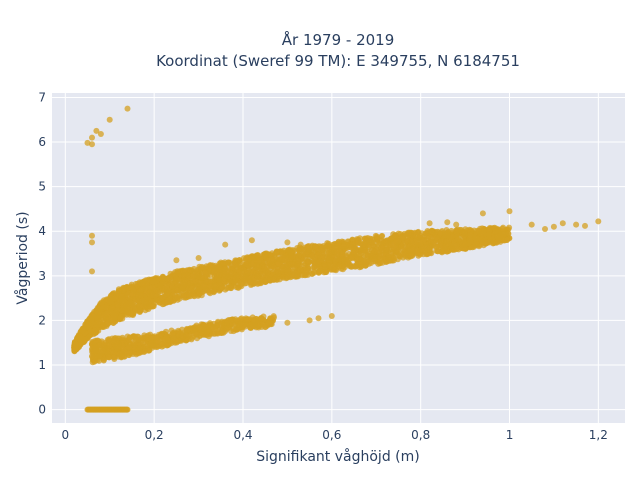 This screenshot has height=480, width=640. I want to click on y-tick-labels: 0 1 2 3 4 5 6 7, so click(42, 253).